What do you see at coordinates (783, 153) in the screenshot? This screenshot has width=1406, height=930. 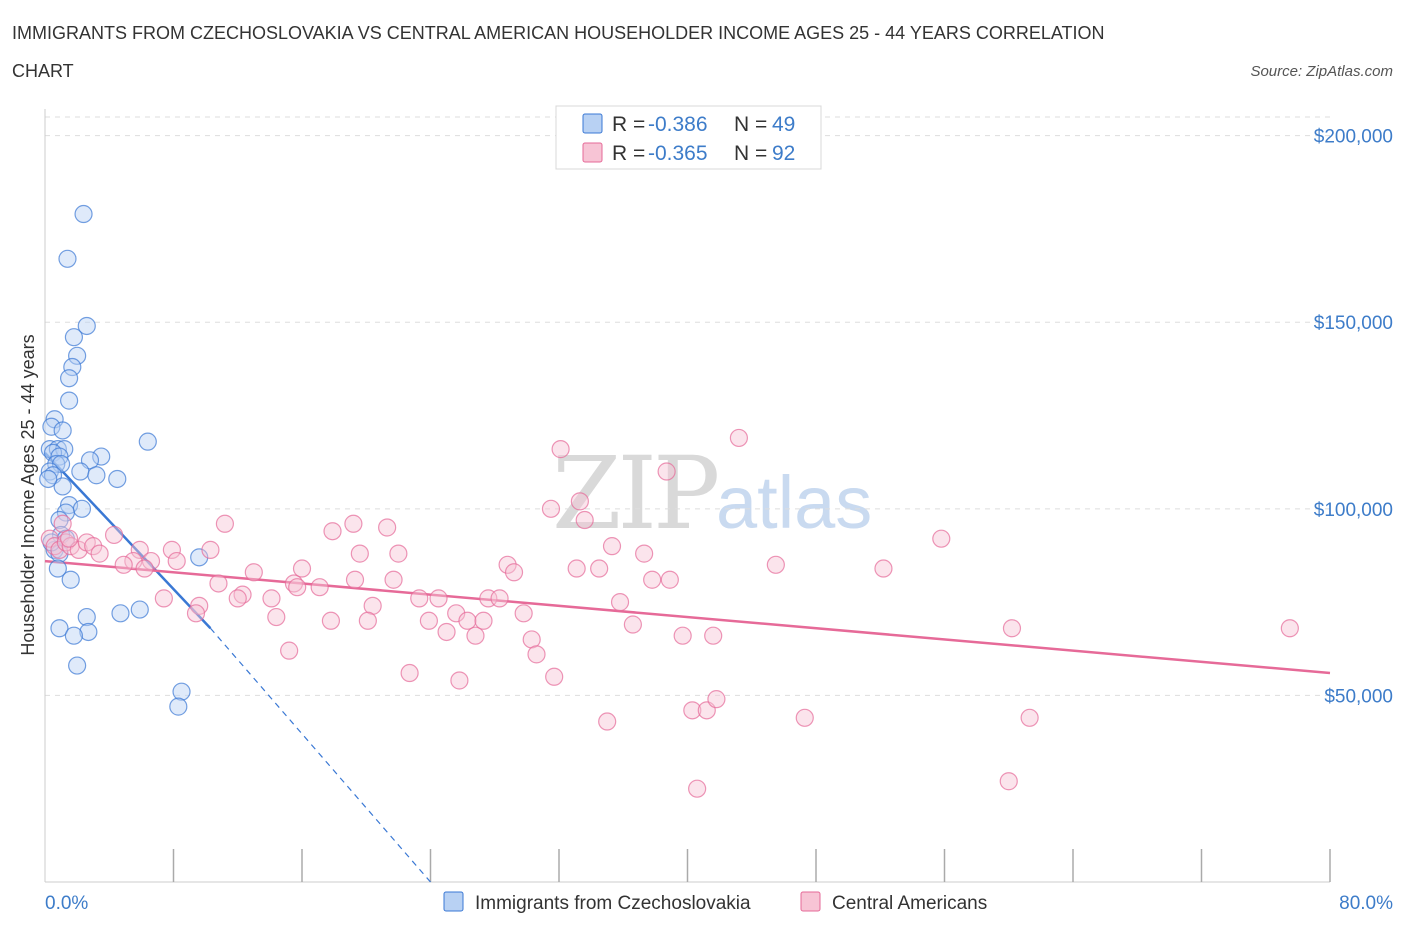 I see `legend-n-value: 92` at bounding box center [783, 153].